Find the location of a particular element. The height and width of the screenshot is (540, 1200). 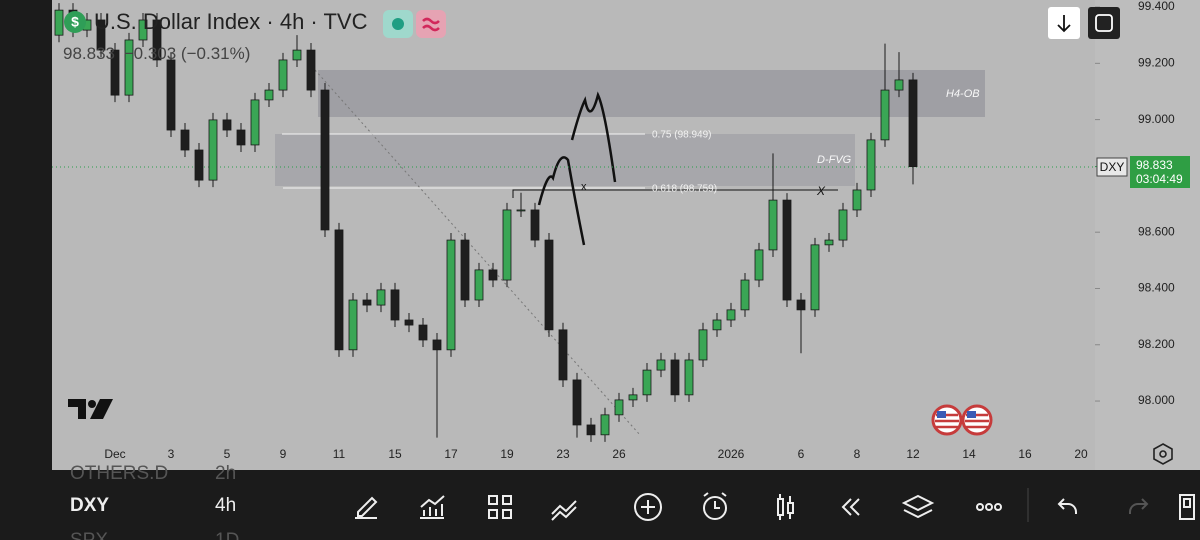

compare is located at coordinates (564, 510).